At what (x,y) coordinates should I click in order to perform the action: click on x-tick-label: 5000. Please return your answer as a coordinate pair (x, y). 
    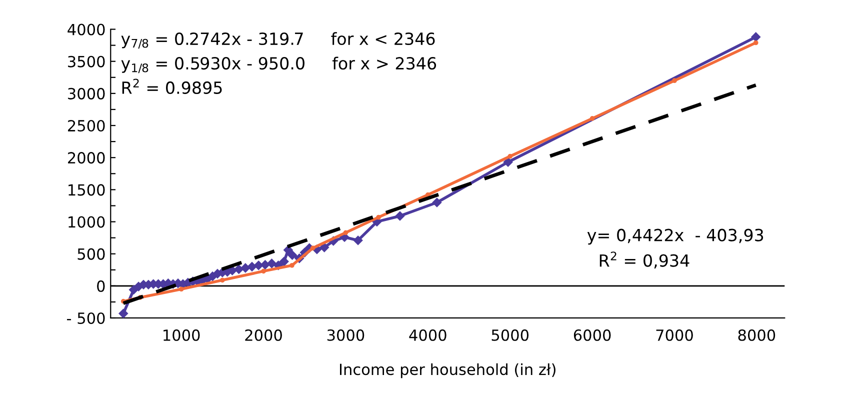
    Looking at the image, I should click on (510, 335).